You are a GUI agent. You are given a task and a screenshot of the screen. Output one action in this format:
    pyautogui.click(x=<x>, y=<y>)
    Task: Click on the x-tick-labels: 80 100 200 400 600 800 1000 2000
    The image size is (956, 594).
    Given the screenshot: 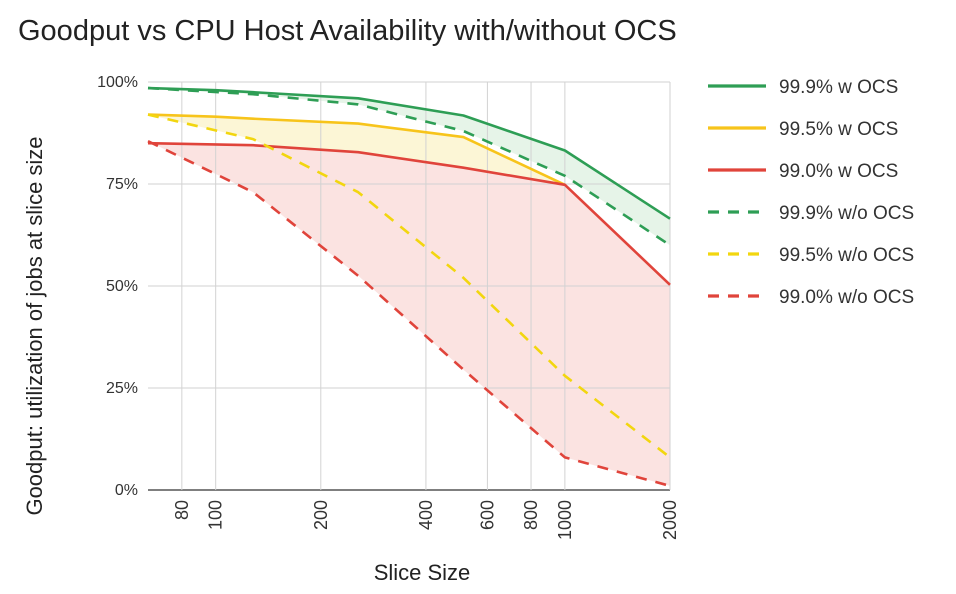 What is the action you would take?
    pyautogui.click(x=426, y=520)
    